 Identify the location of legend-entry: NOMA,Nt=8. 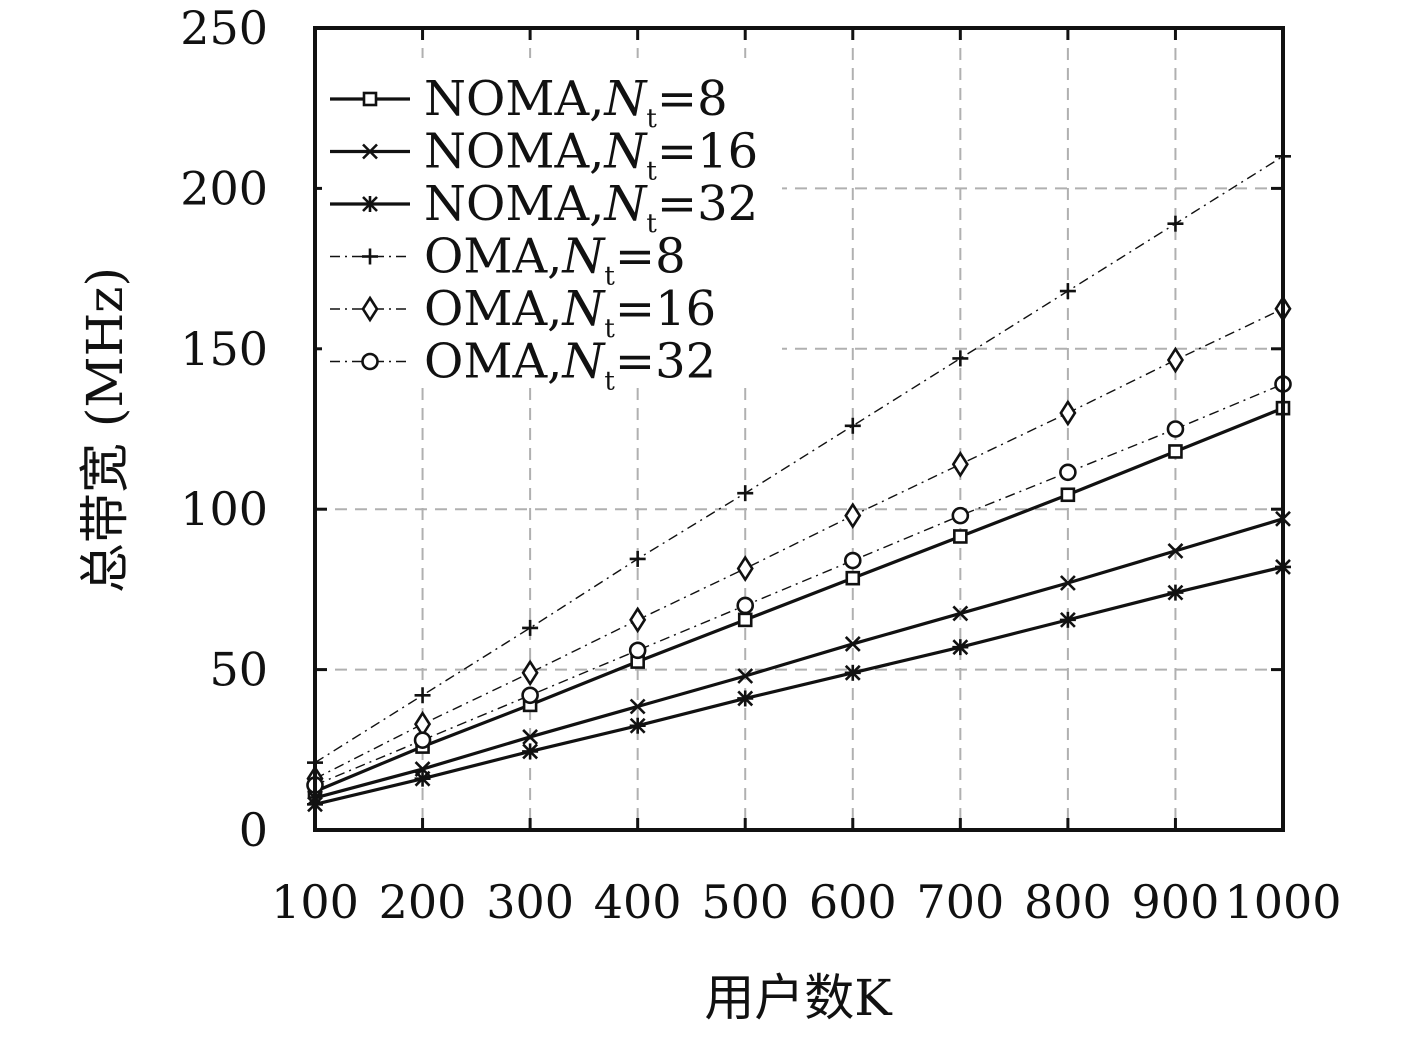
(529, 102).